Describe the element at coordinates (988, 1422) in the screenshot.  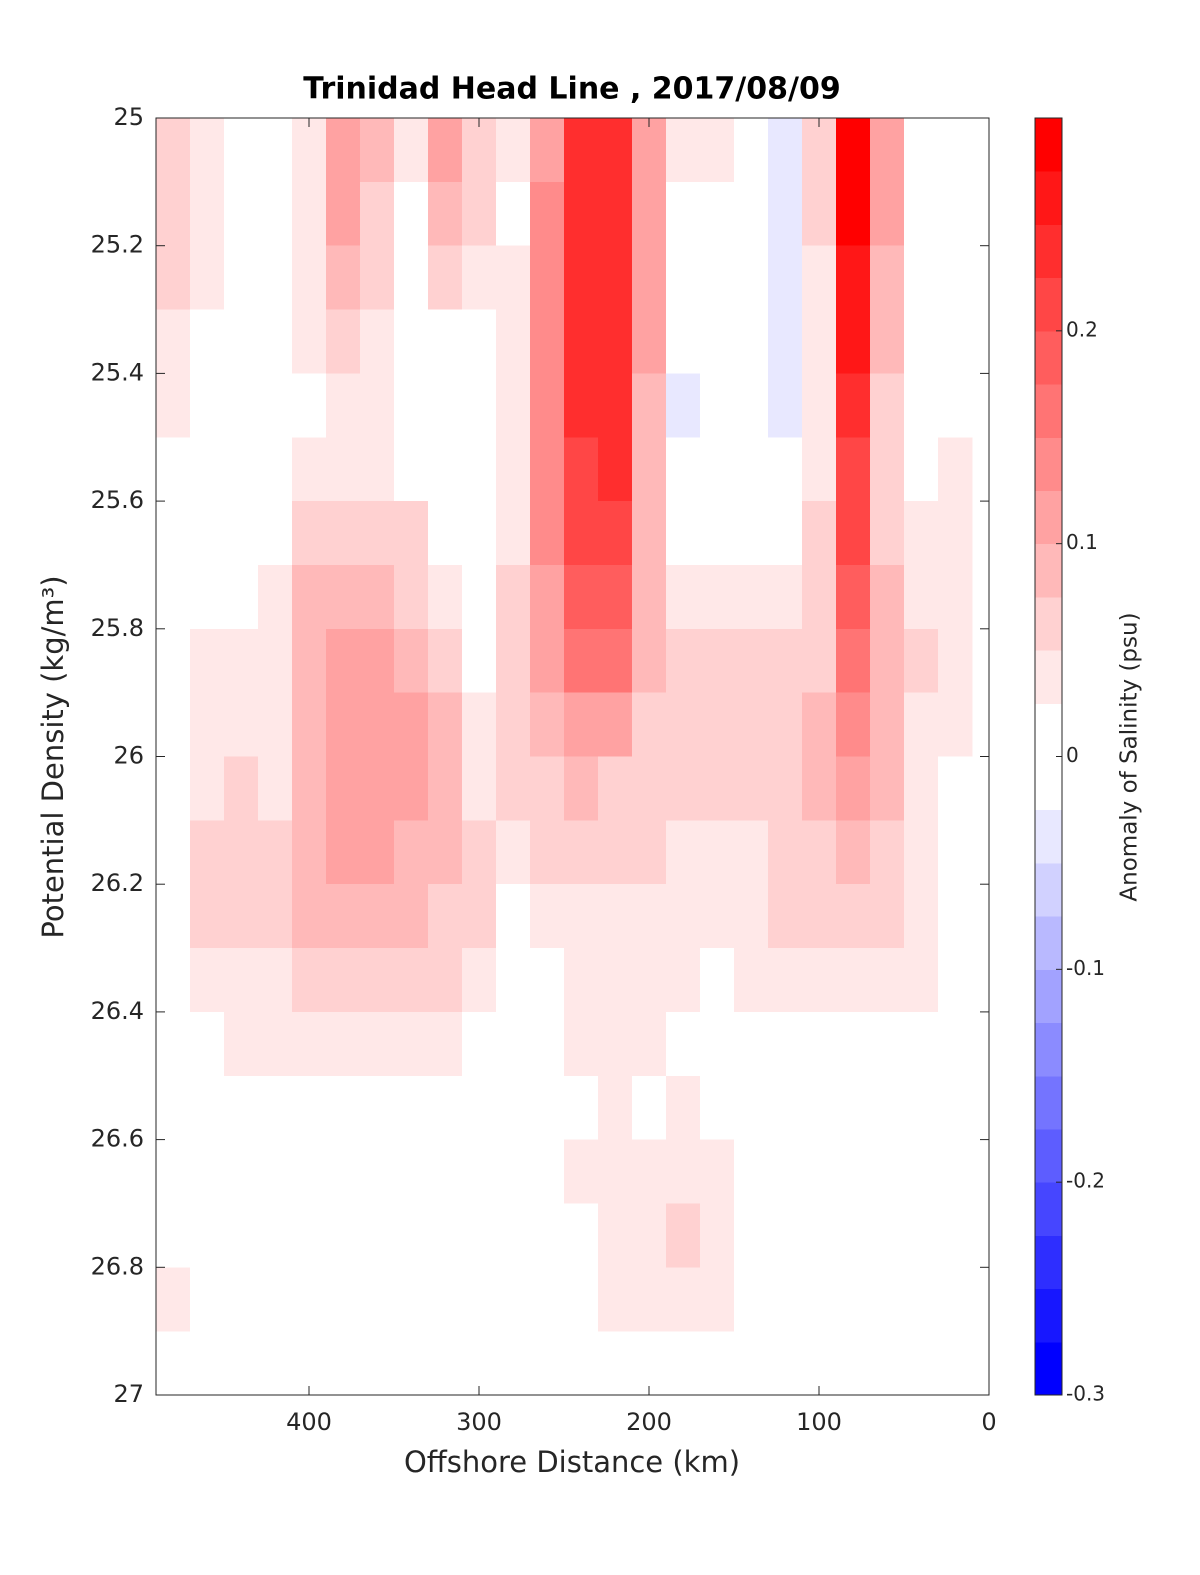
I see `x-tick-label: 0` at that location.